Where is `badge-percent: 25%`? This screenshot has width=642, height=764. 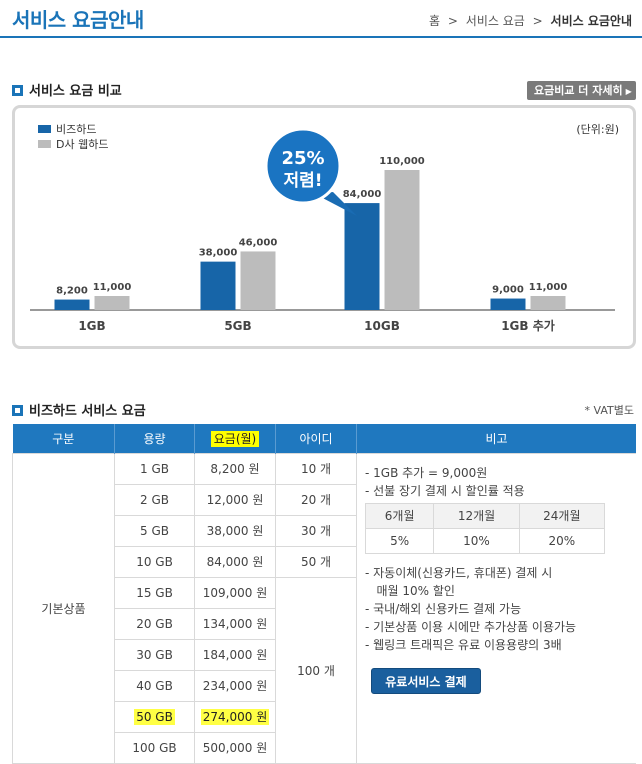 badge-percent: 25% is located at coordinates (302, 158).